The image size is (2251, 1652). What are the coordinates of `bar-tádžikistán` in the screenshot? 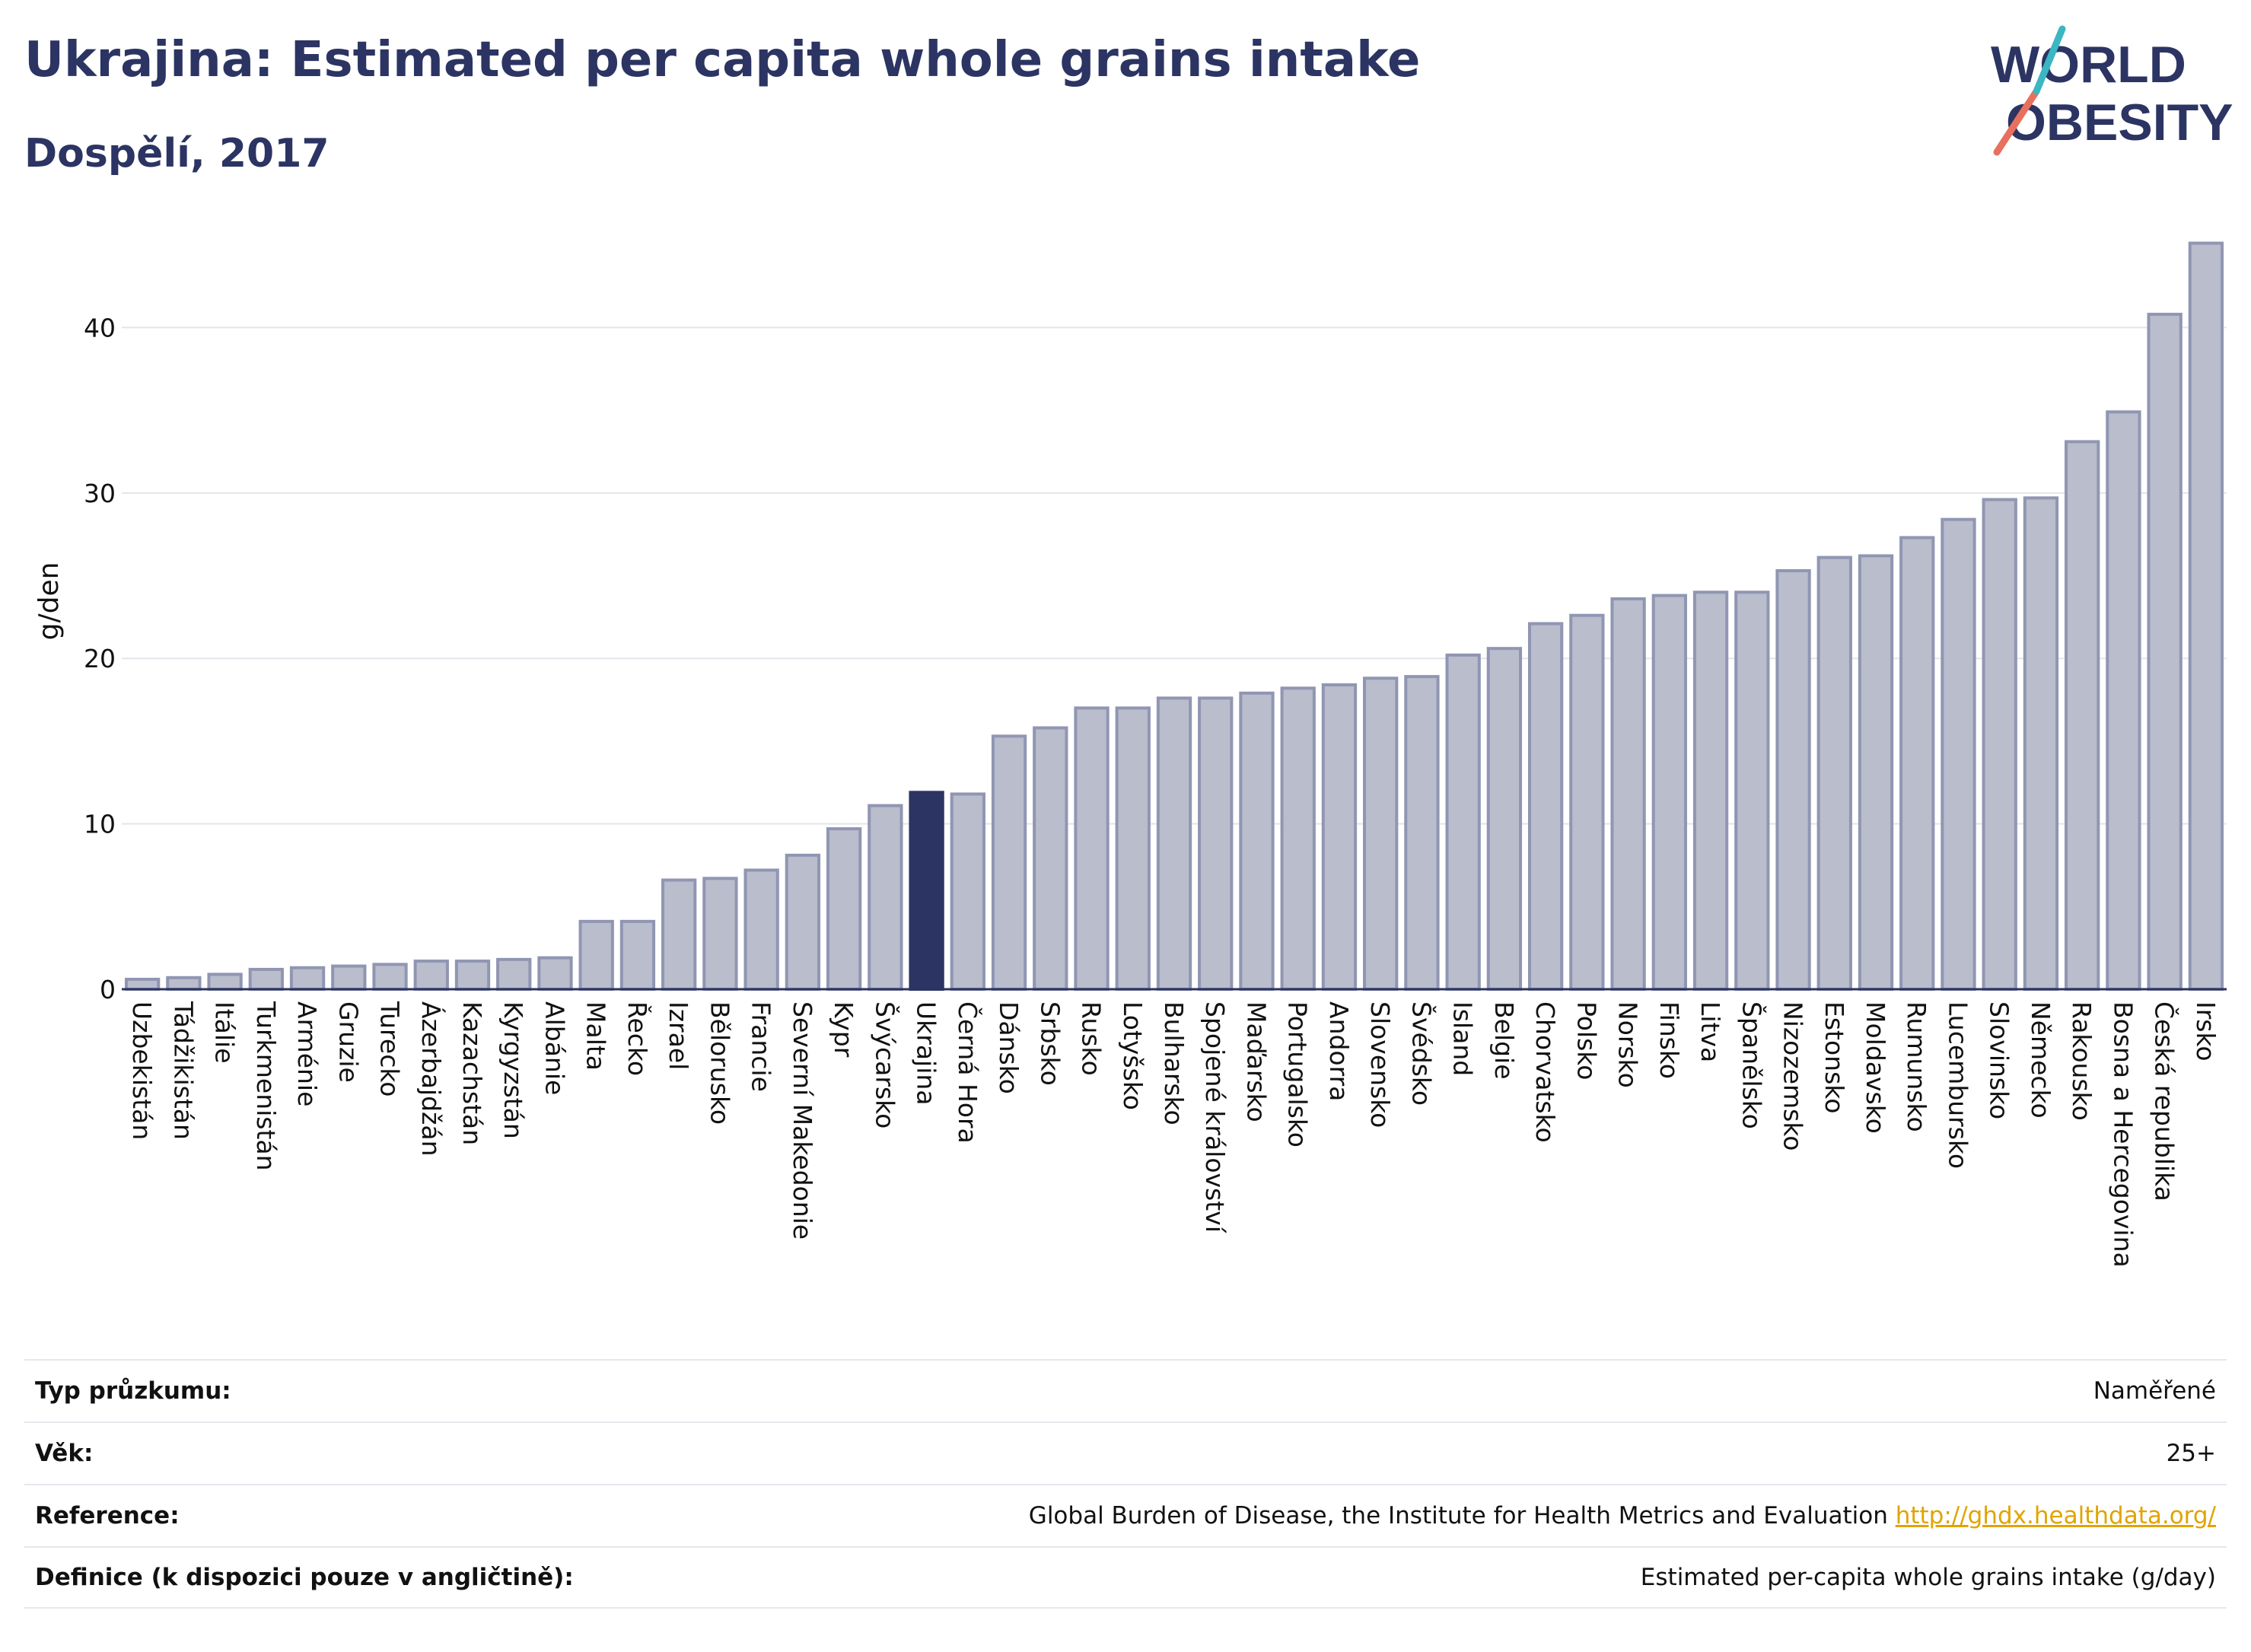 It's located at (184, 983).